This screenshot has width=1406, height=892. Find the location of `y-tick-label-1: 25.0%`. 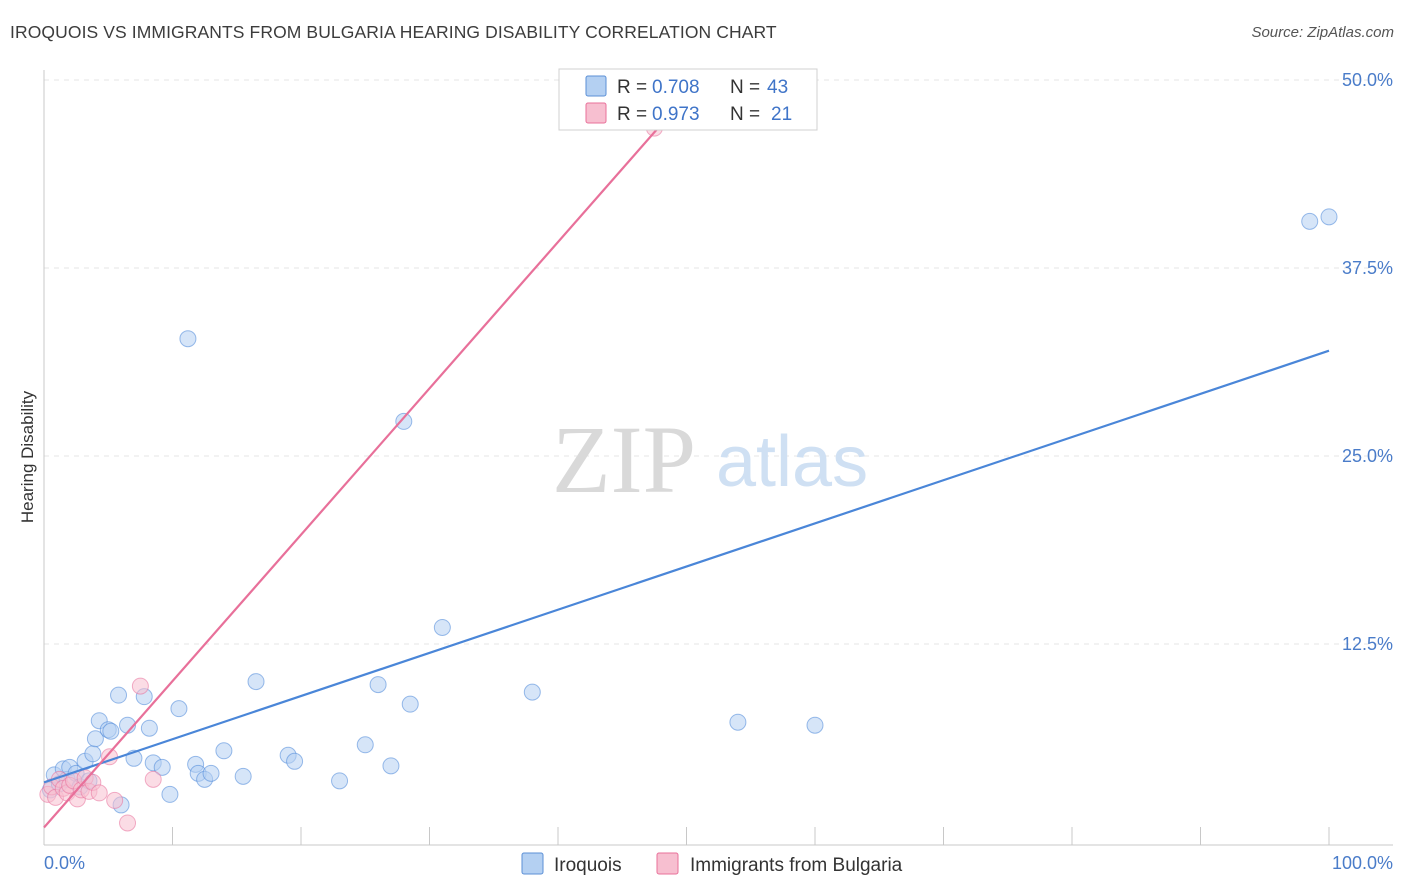

y-tick-label-1: 25.0% is located at coordinates (1367, 456).